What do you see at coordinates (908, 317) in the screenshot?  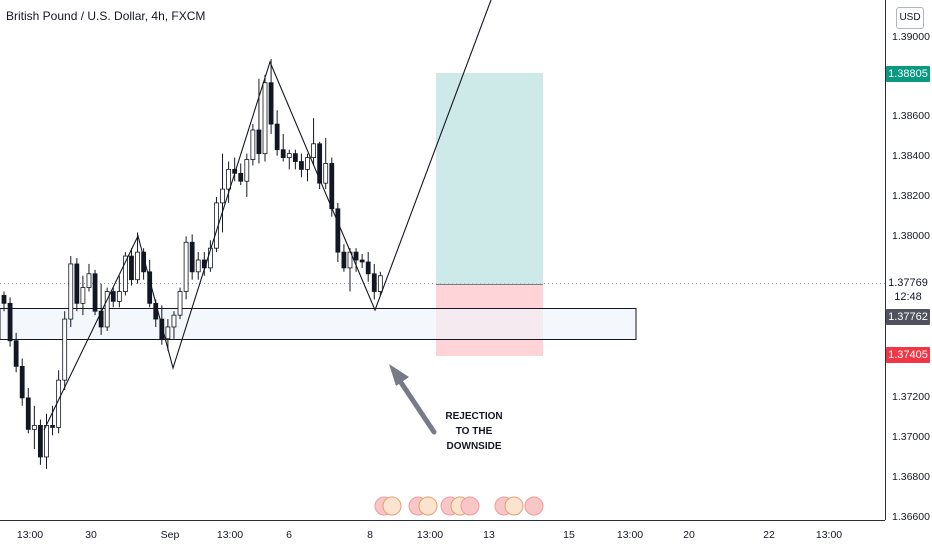 I see `zone-price-tag: 1.37762` at bounding box center [908, 317].